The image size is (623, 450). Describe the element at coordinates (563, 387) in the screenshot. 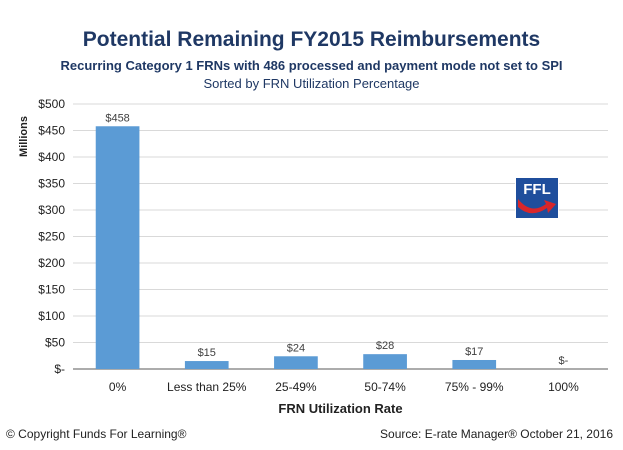

I see `x-tick-label: 100%` at that location.